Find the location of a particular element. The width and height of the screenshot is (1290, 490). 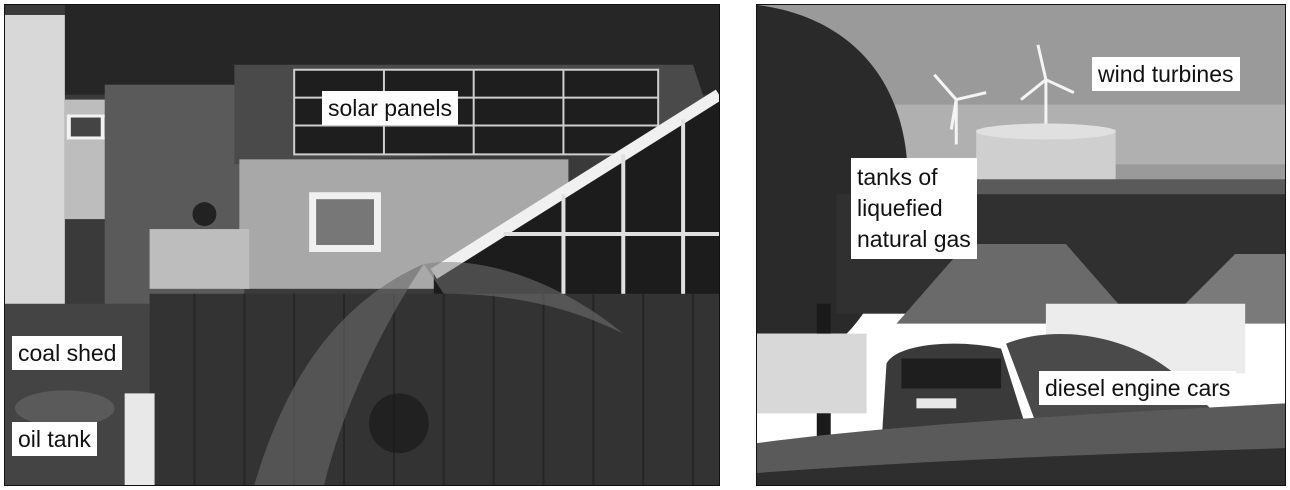

white-house is located at coordinates (812, 373).